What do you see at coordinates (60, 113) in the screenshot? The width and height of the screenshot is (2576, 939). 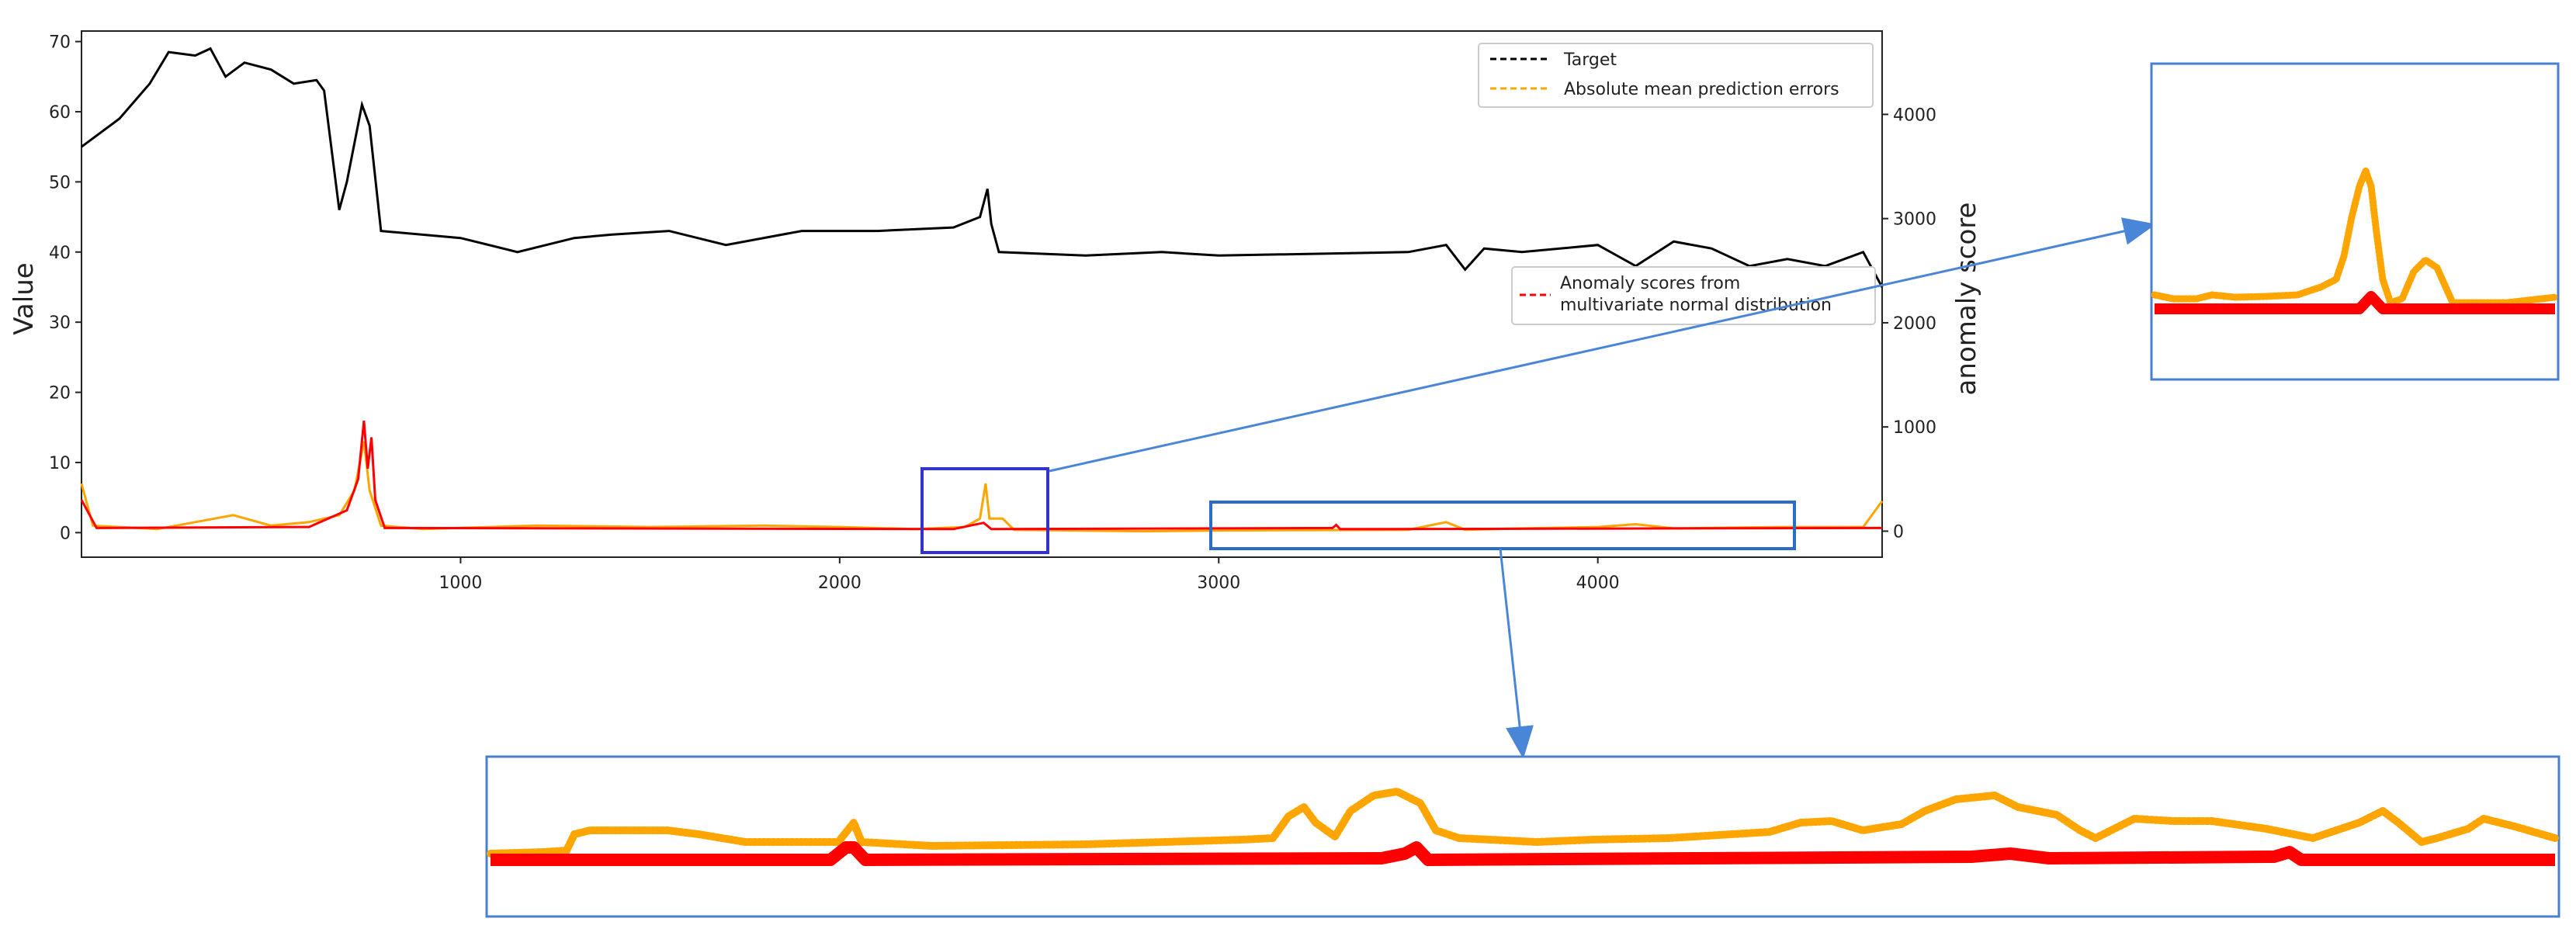 I see `left-tick-label: 60` at bounding box center [60, 113].